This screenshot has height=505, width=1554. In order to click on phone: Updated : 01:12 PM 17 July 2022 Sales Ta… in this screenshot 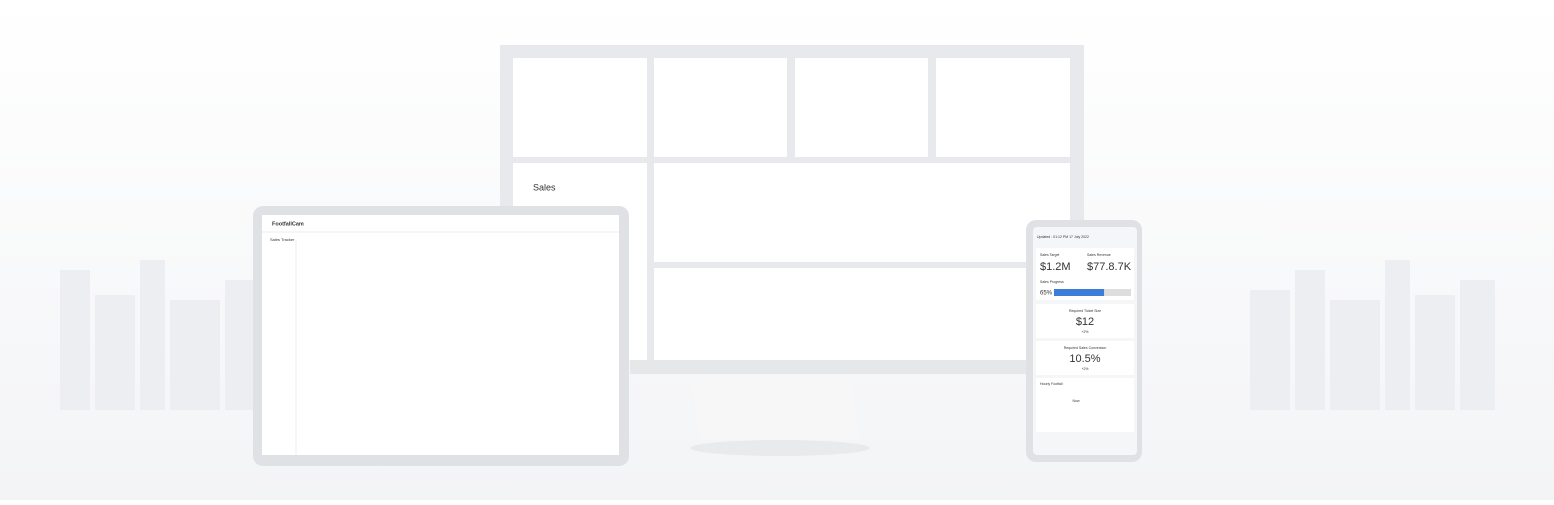, I will do `click(1084, 341)`.